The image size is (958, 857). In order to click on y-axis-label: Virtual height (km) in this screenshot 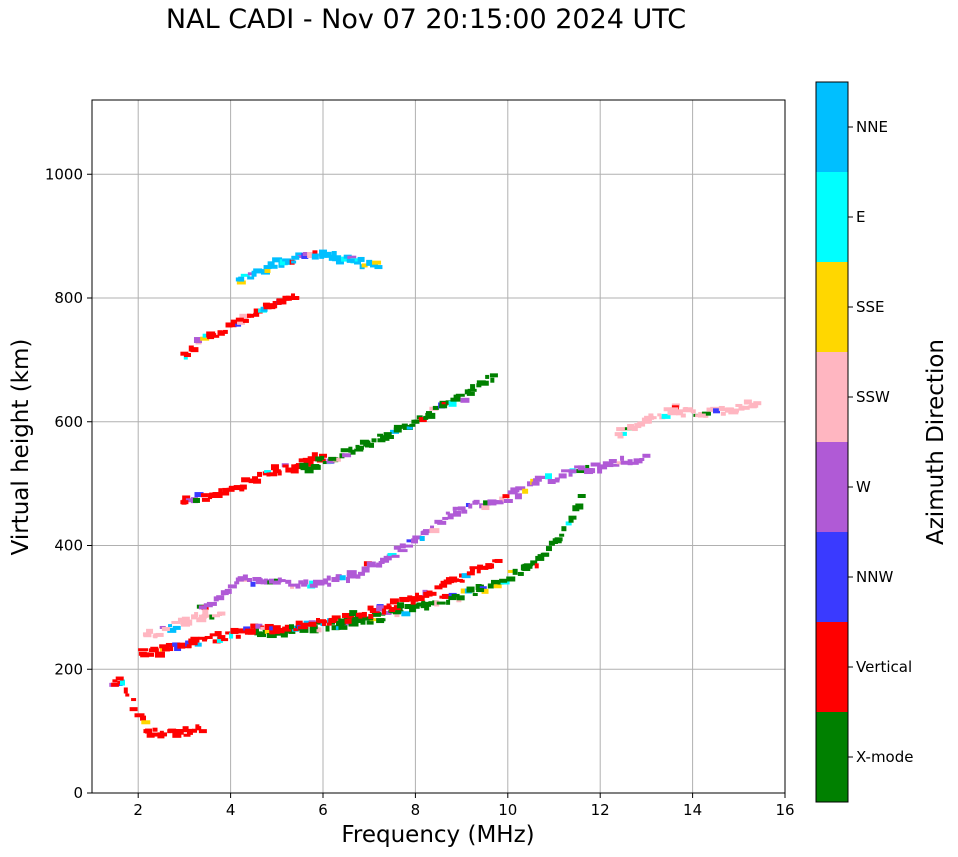, I will do `click(21, 447)`.